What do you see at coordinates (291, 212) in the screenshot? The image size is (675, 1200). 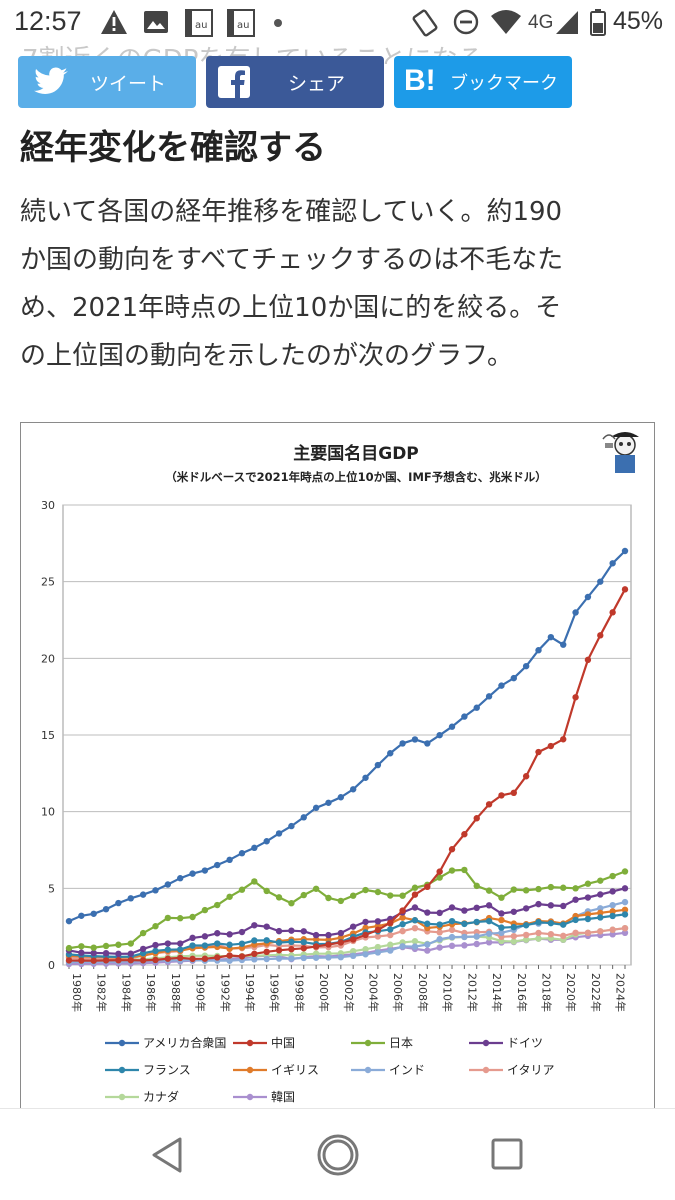 I see `paragraph-line: 続いて各国の経年推移を確認していく。約190` at bounding box center [291, 212].